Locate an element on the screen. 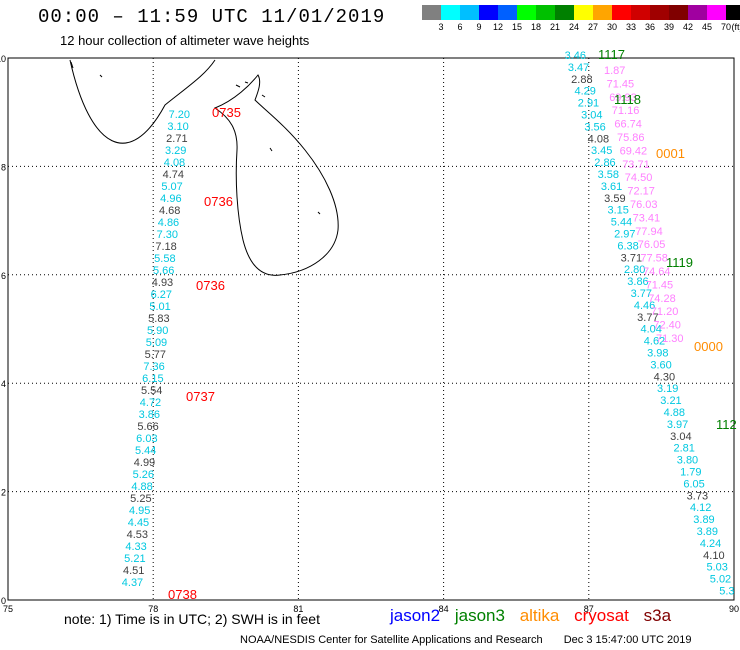 This screenshot has height=650, width=740. wave-height-label: 3.04 is located at coordinates (591, 116).